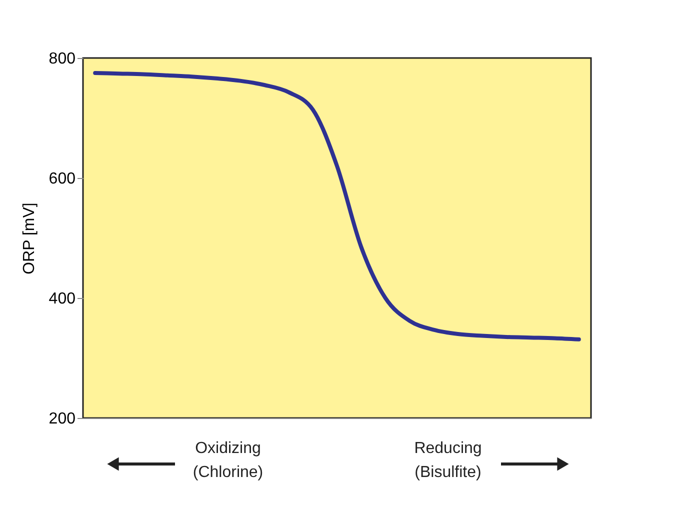 This screenshot has width=680, height=510. Describe the element at coordinates (29, 238) in the screenshot. I see `y-axis-title: ORP [mV]` at that location.